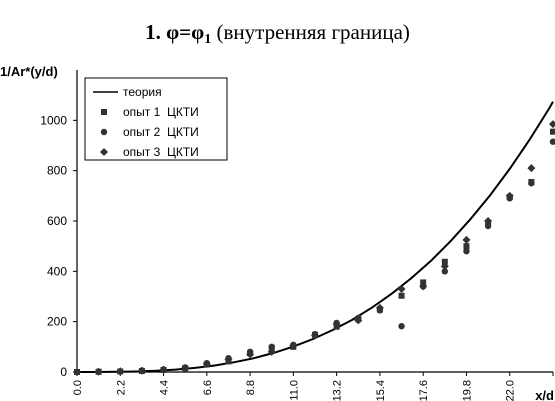  What do you see at coordinates (78, 387) in the screenshot?
I see `x-tick-label: 0.0` at bounding box center [78, 387].